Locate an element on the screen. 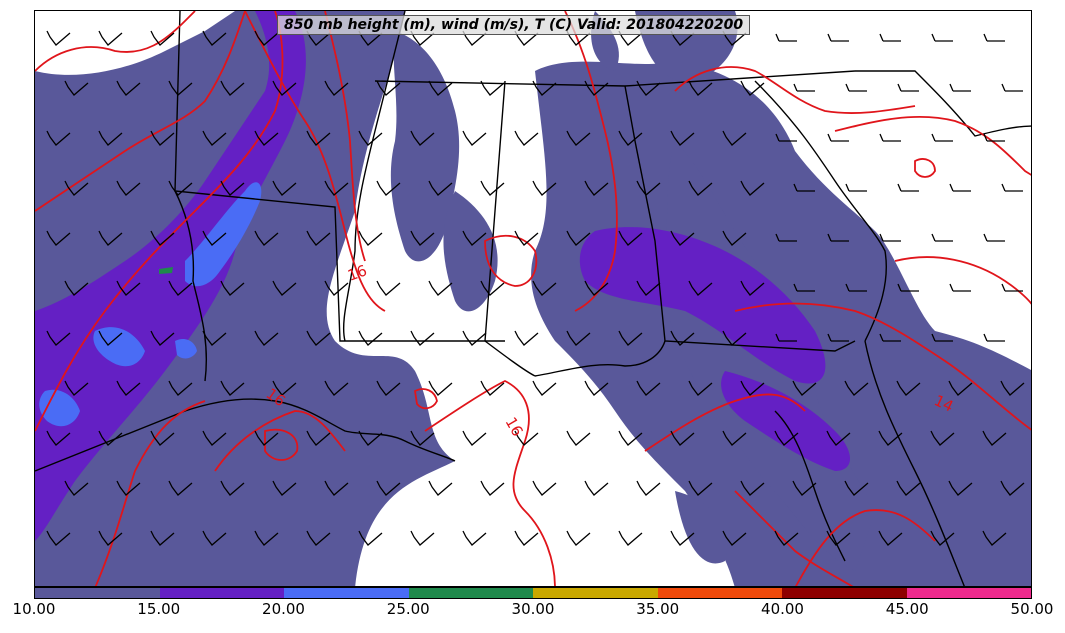 This screenshot has width=1065, height=633. colorbar-tick-label: 30.00 is located at coordinates (533, 609).